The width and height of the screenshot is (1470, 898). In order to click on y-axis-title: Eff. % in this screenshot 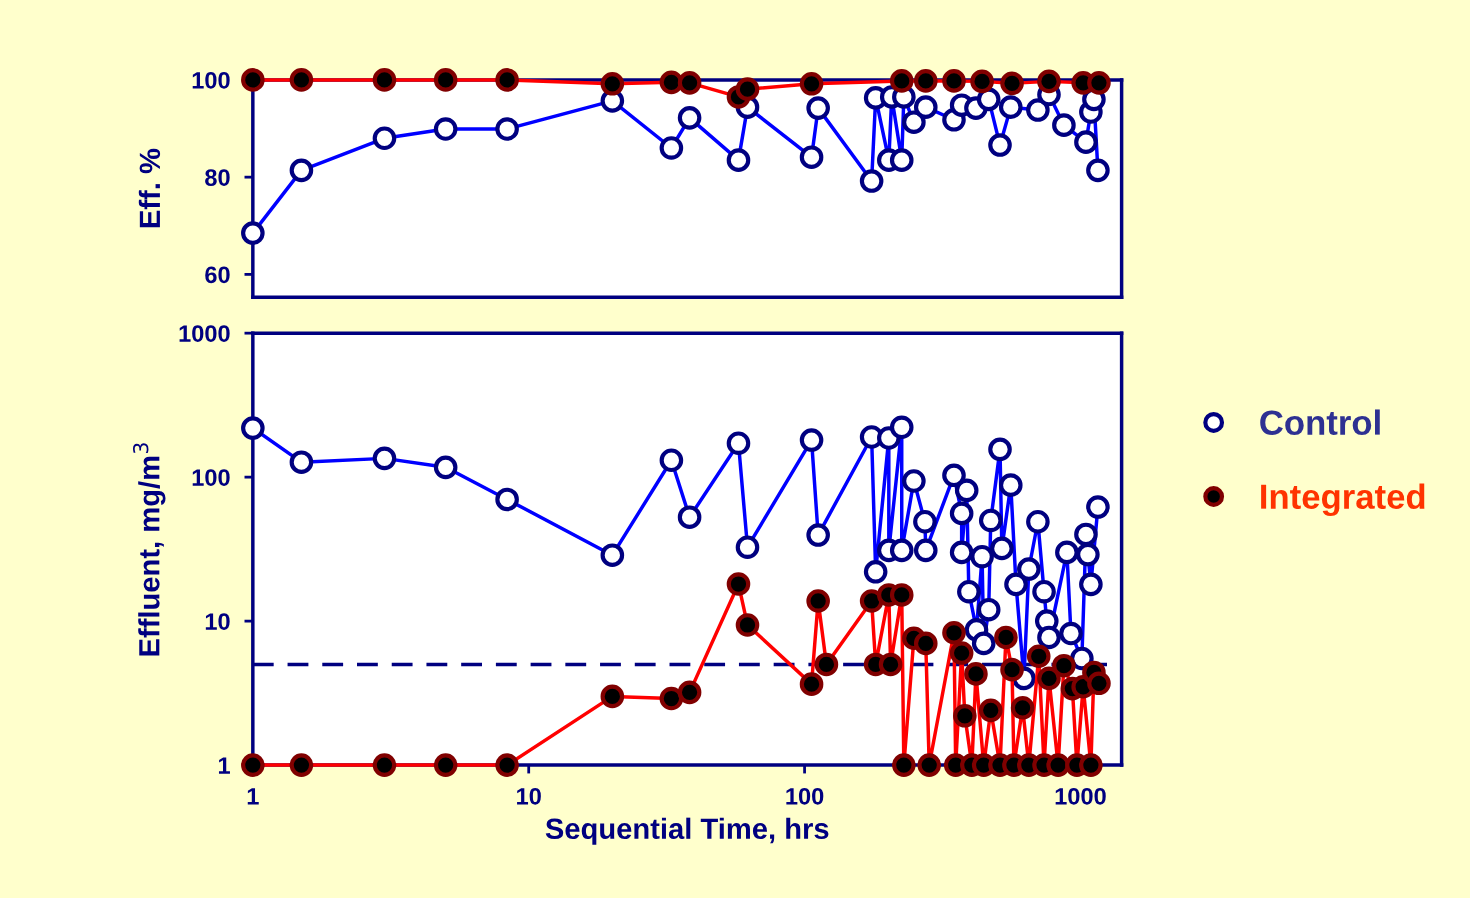, I will do `click(149, 188)`.